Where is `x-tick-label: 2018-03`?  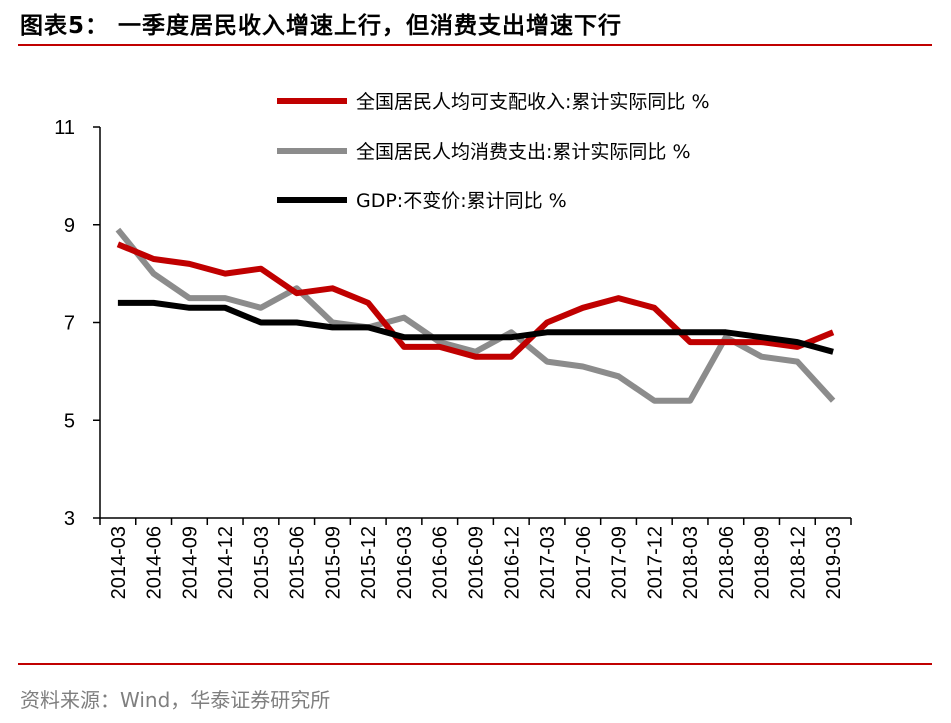 x-tick-label: 2018-03 is located at coordinates (691, 562).